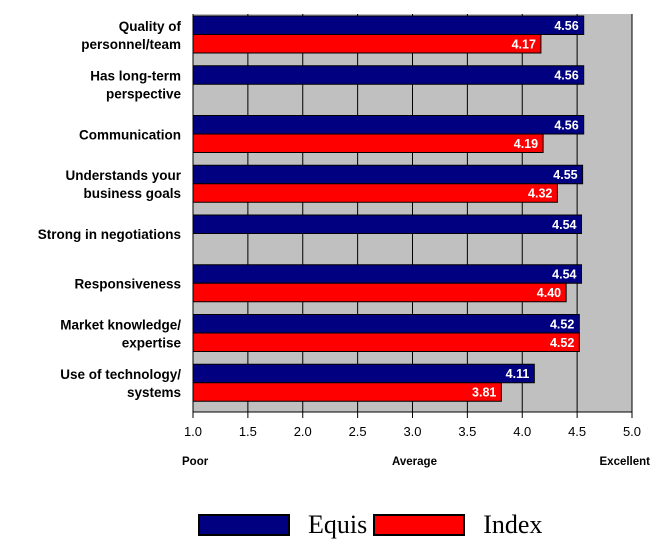 The width and height of the screenshot is (658, 544). Describe the element at coordinates (549, 293) in the screenshot. I see `data-label-index: 4.40` at that location.